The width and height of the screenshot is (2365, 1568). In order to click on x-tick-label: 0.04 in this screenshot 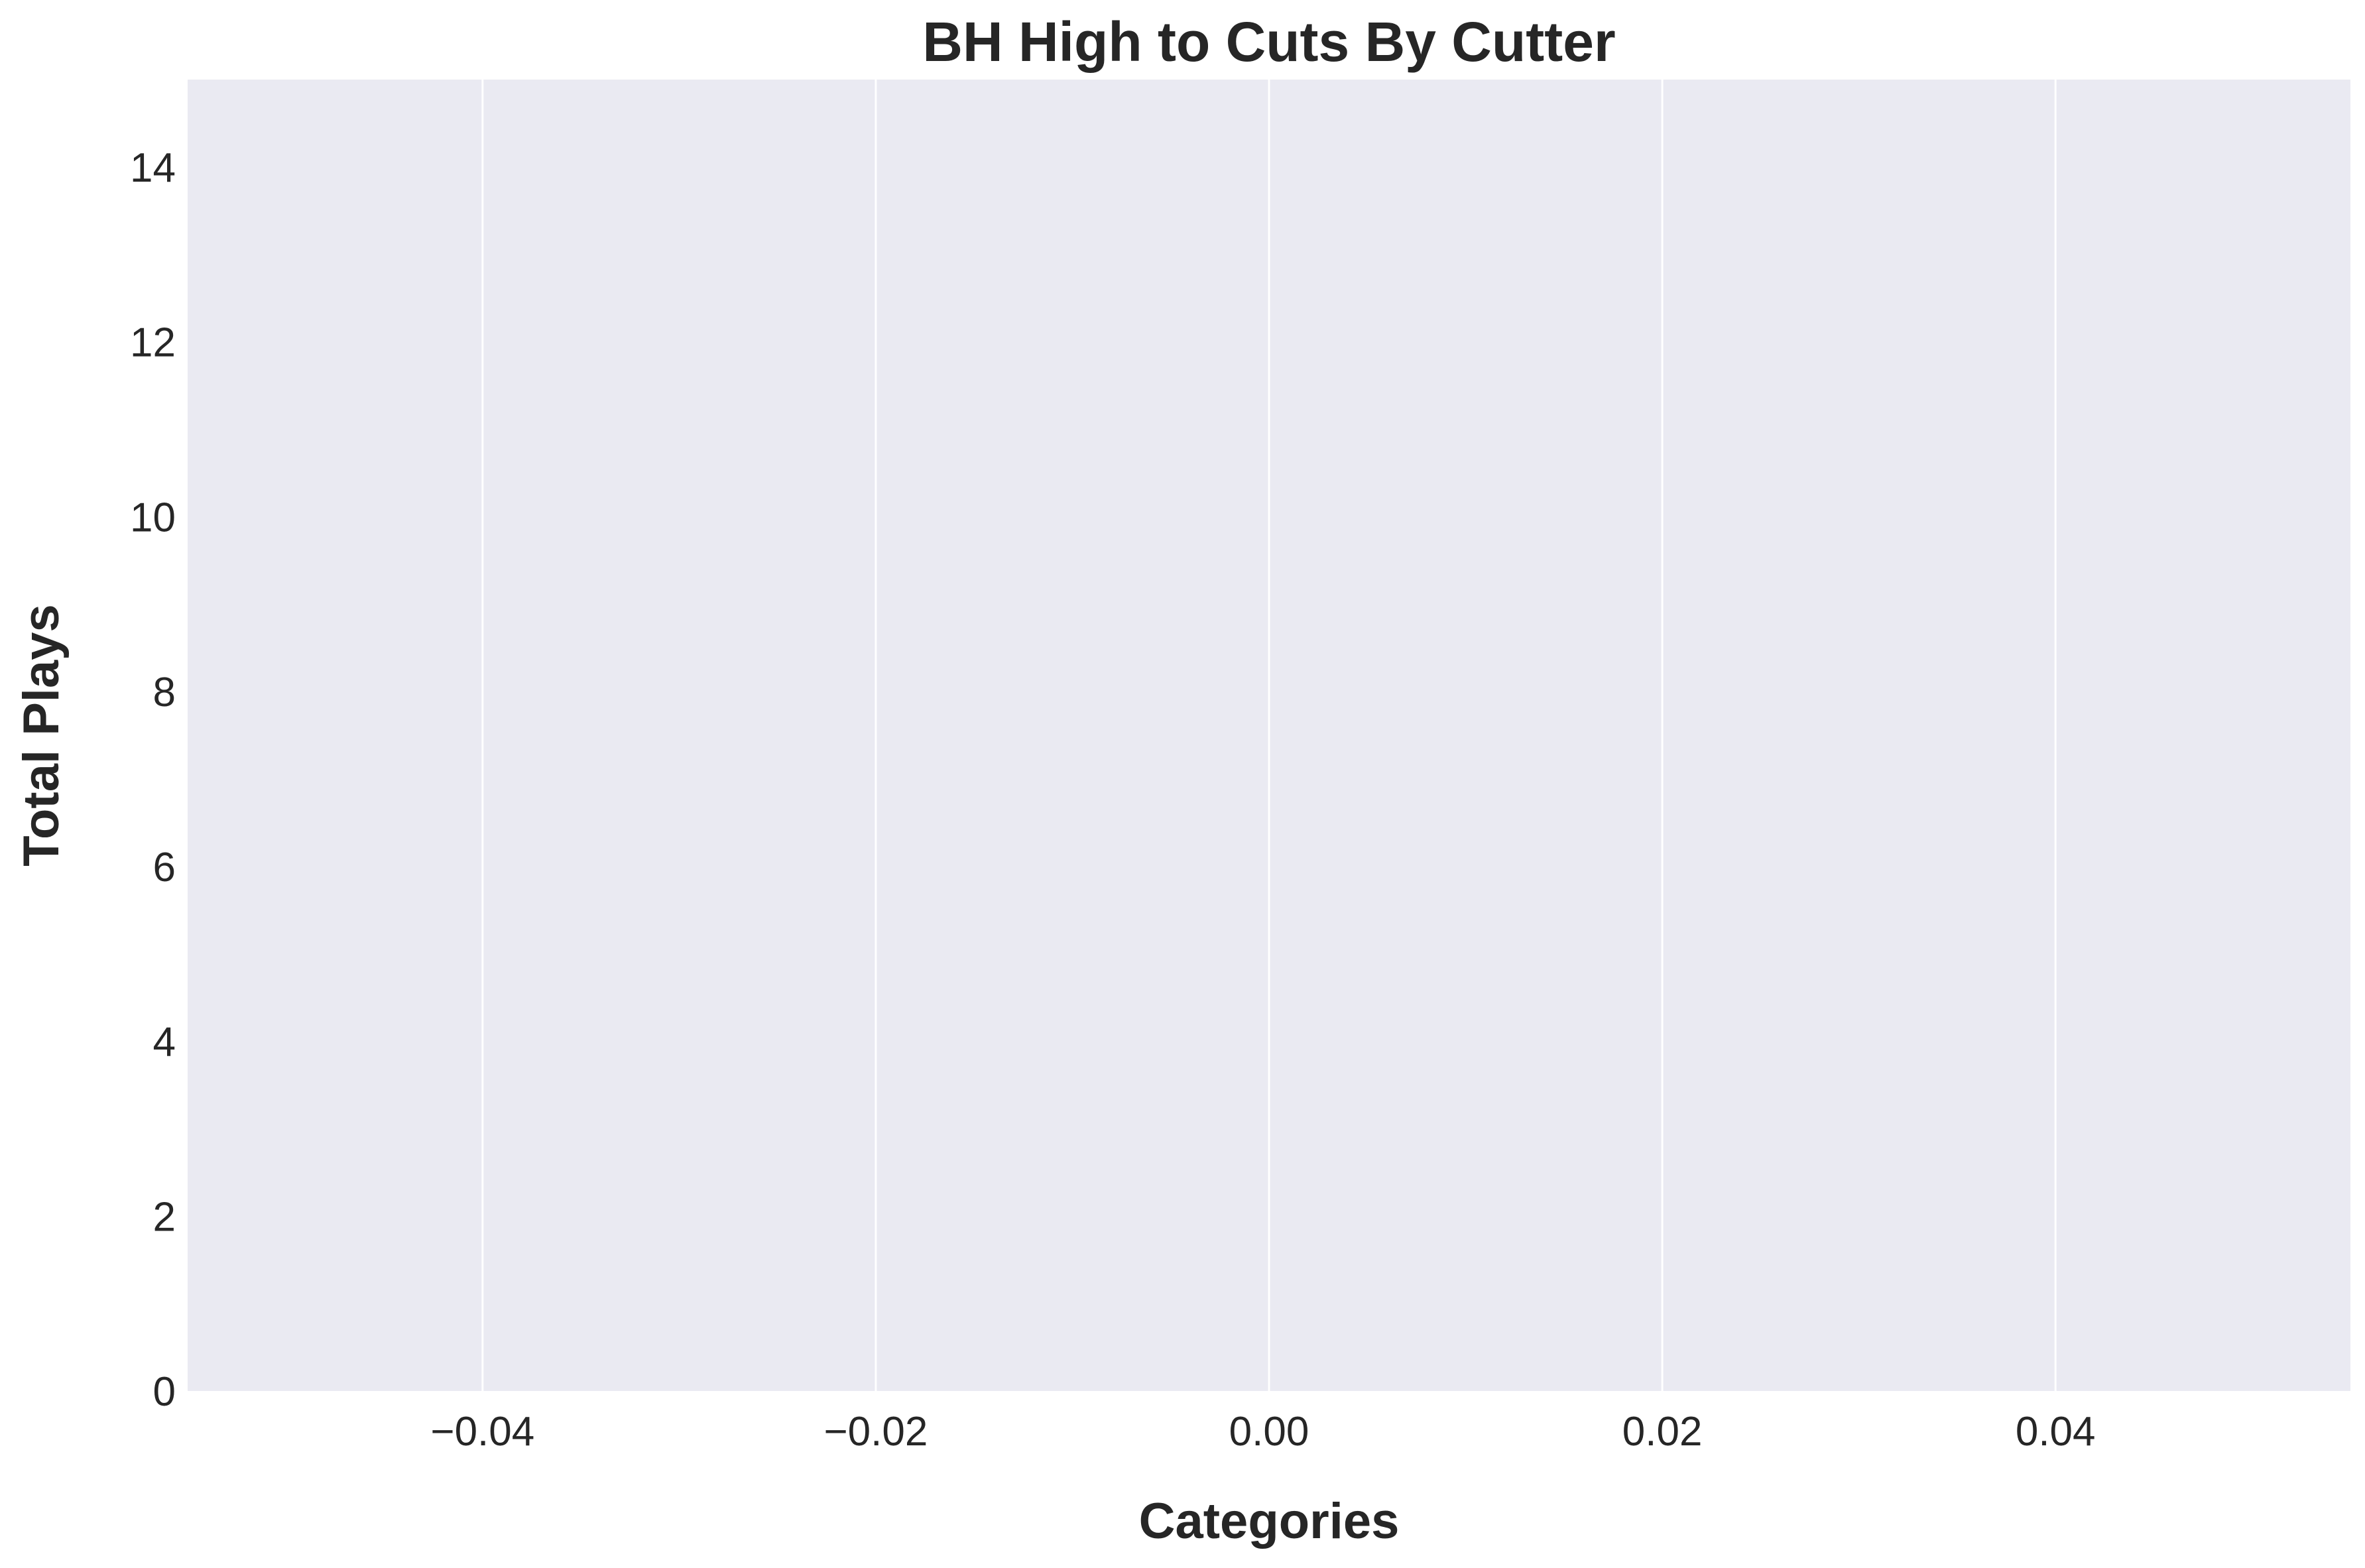, I will do `click(2056, 1432)`.